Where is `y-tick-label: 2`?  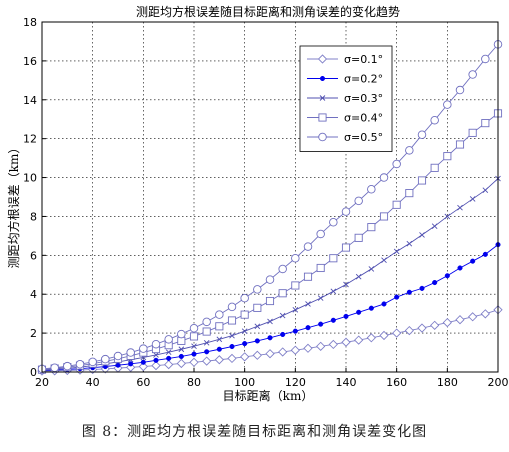 y-tick-label: 2 is located at coordinates (33, 333).